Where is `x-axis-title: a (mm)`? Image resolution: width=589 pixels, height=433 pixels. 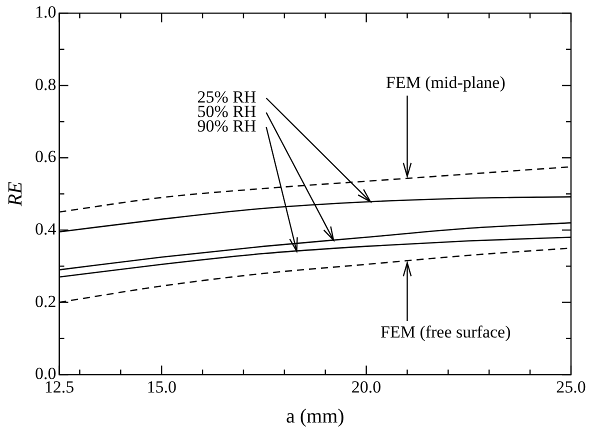 x-axis-title: a (mm) is located at coordinates (315, 416).